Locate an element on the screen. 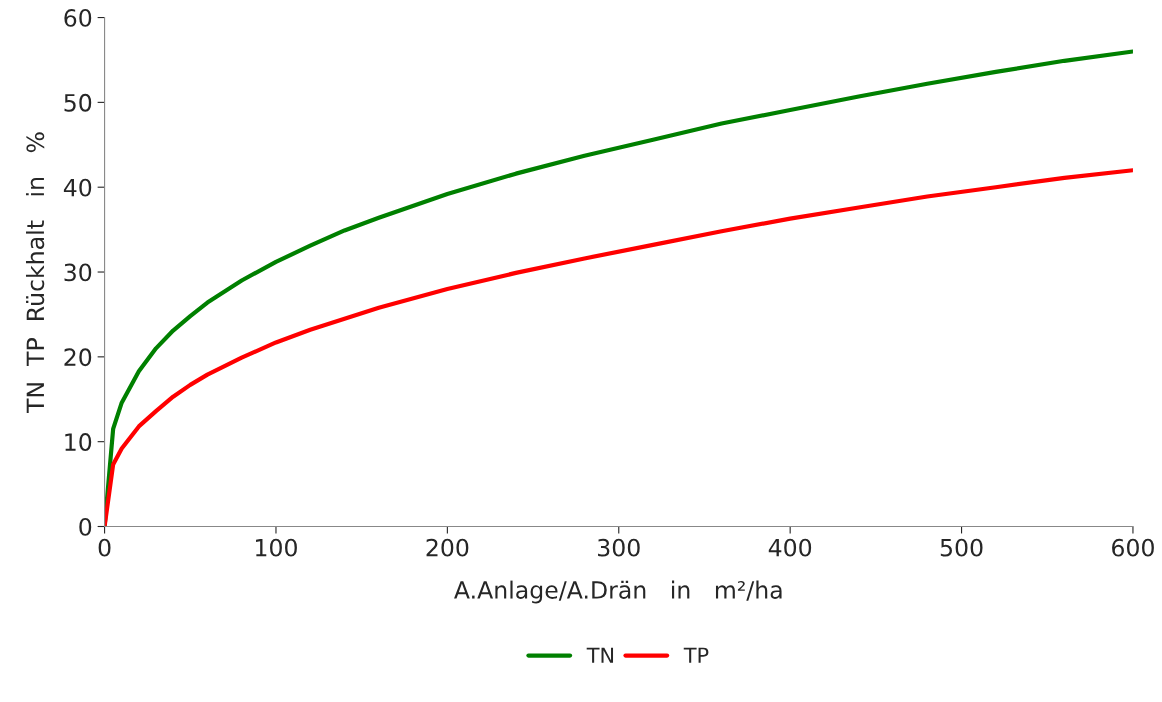  x-tick-label: 400 is located at coordinates (790, 547).